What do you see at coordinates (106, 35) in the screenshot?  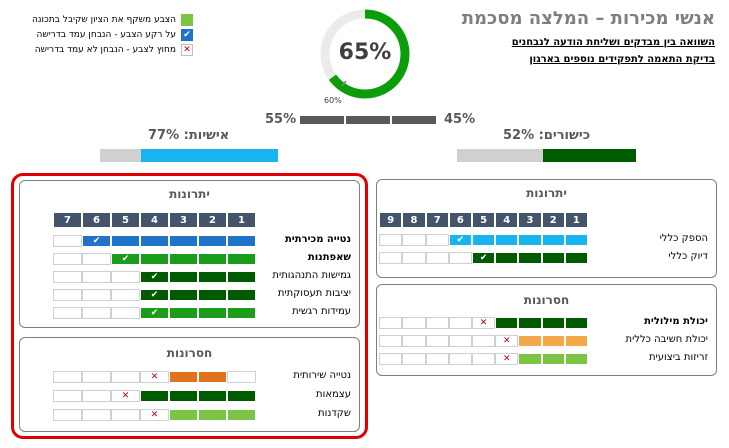 I see `legend-text: על רקע הצבע - הנבחן עמד בדרישה` at bounding box center [106, 35].